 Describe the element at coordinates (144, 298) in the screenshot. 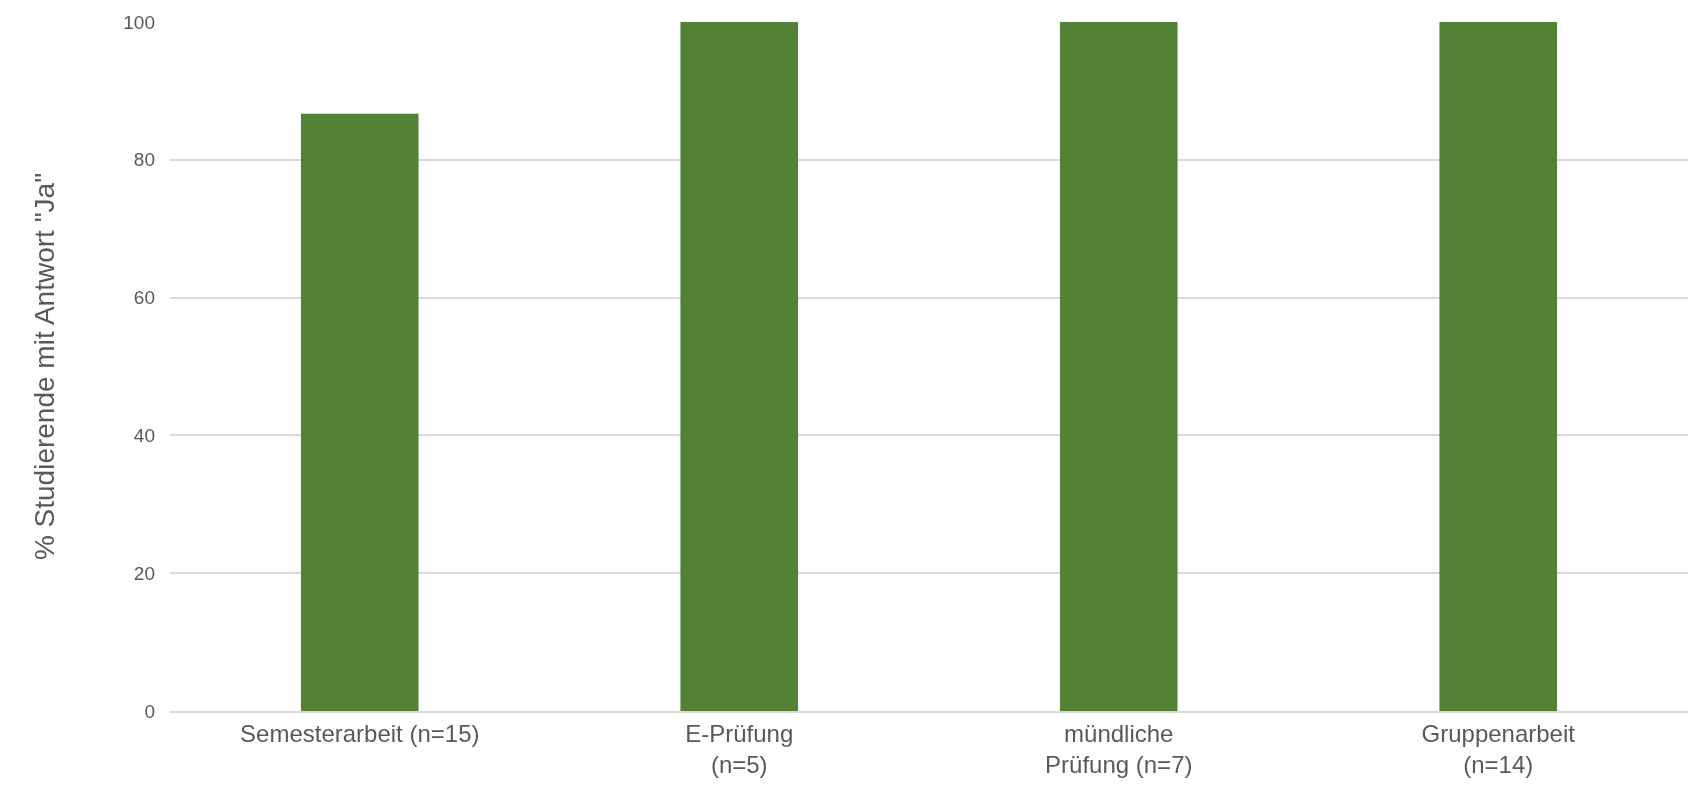

I see `y-tick-label: 60` at that location.